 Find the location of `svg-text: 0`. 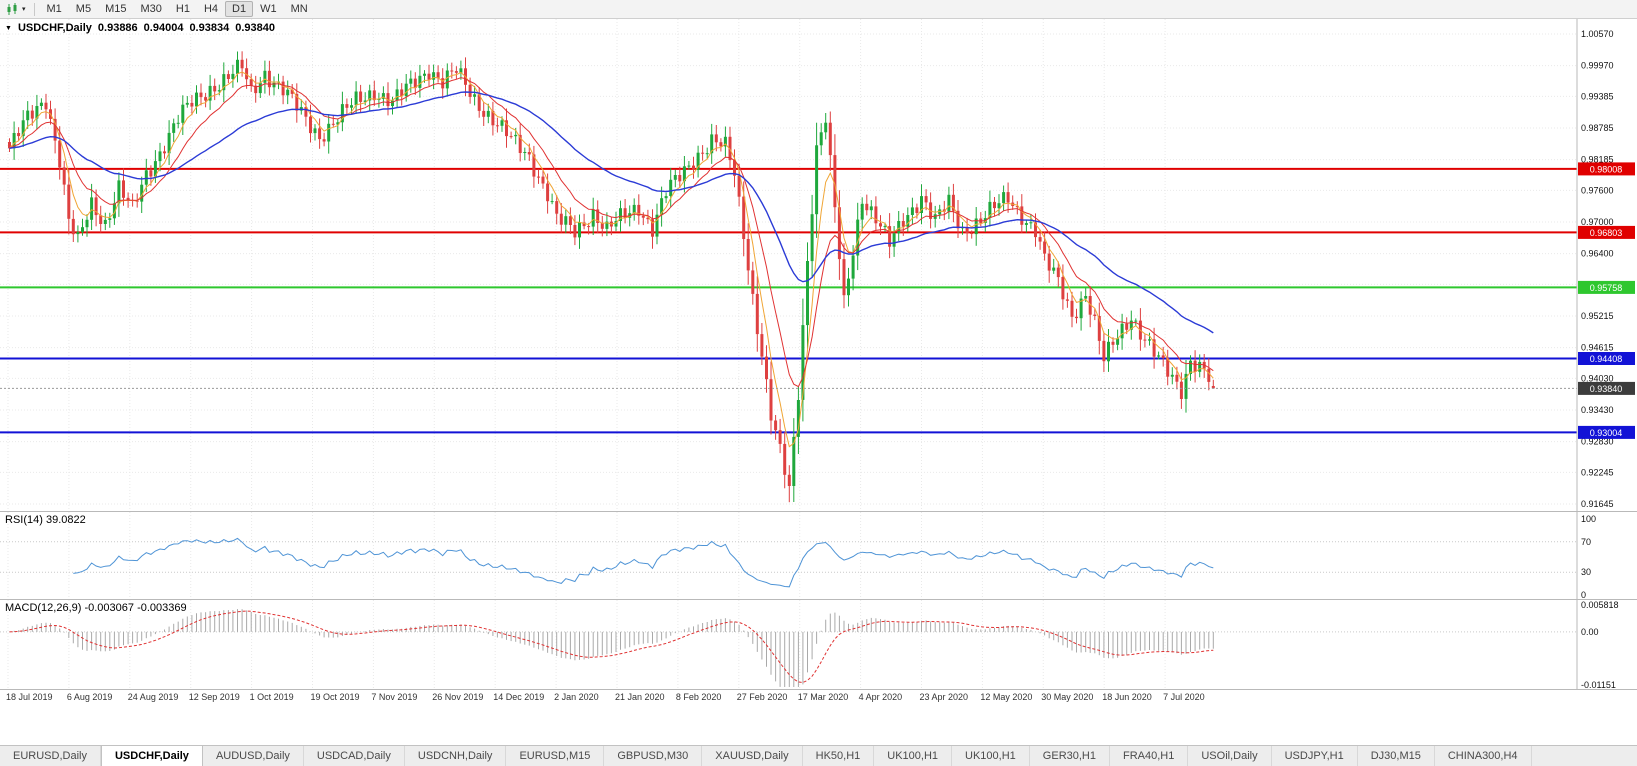

svg-text: 0 is located at coordinates (1583, 594).